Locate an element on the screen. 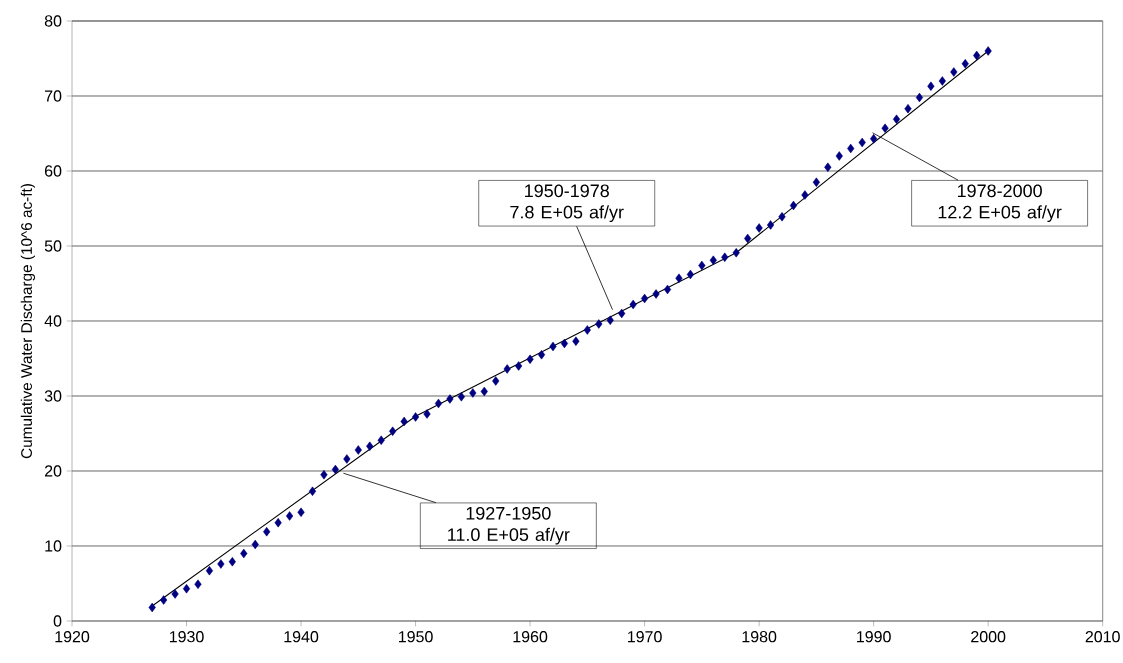 This screenshot has height=663, width=1123. y-tick-label: 30 is located at coordinates (53, 396).